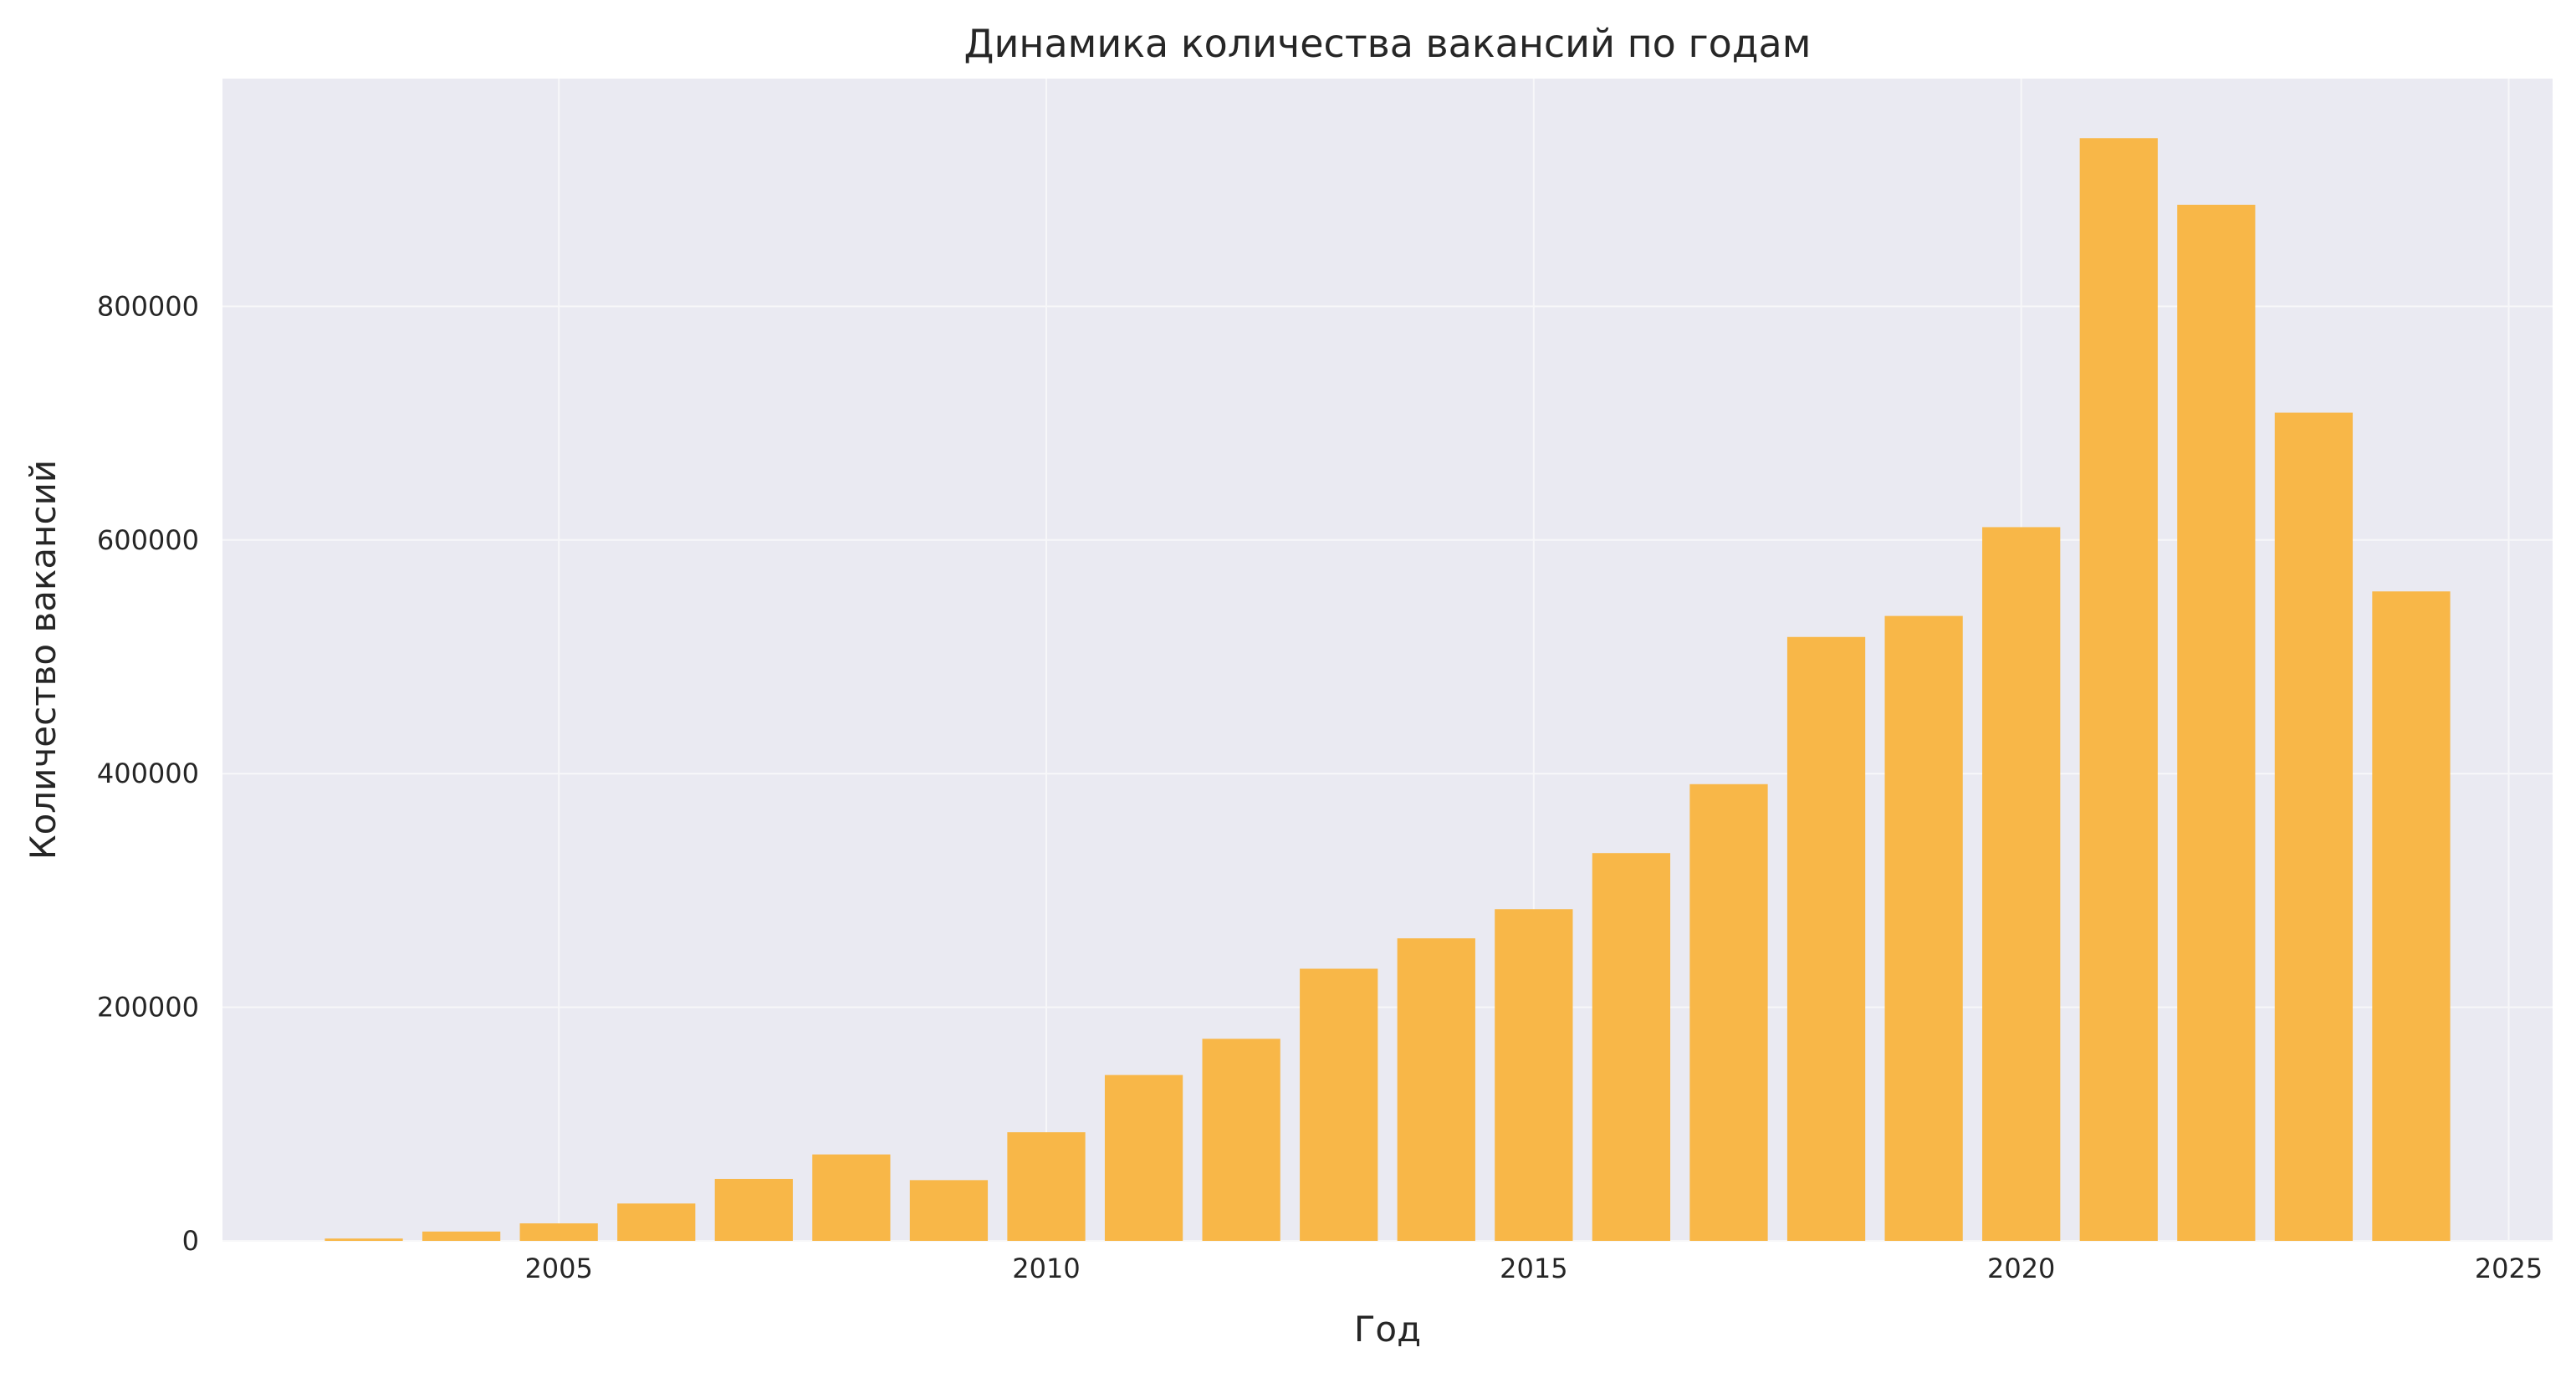  What do you see at coordinates (43, 660) in the screenshot?
I see `y-axis-label: Количество вакансий` at bounding box center [43, 660].